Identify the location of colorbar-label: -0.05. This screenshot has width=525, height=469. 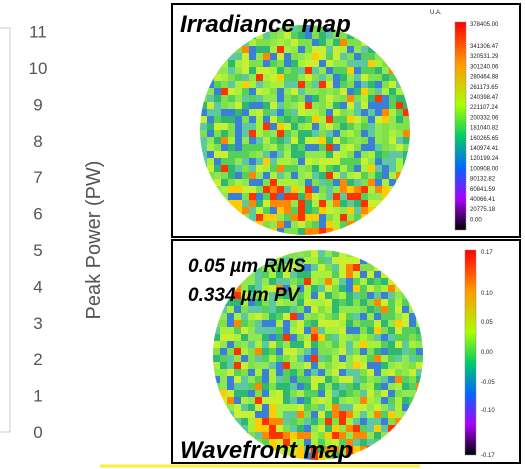
(488, 383).